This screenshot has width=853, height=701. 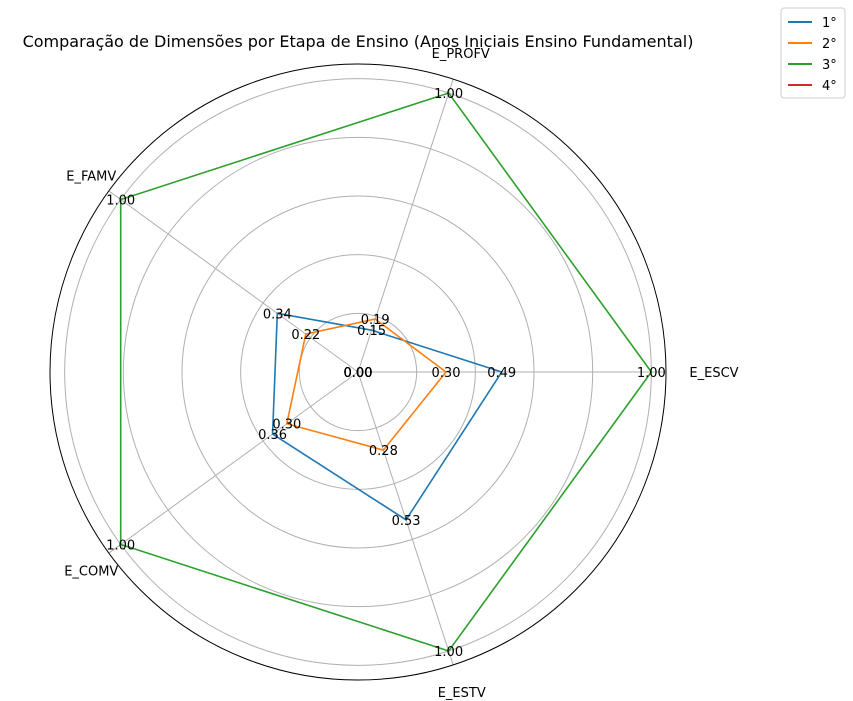 I want to click on axis-label: E_COMV, so click(x=91, y=572).